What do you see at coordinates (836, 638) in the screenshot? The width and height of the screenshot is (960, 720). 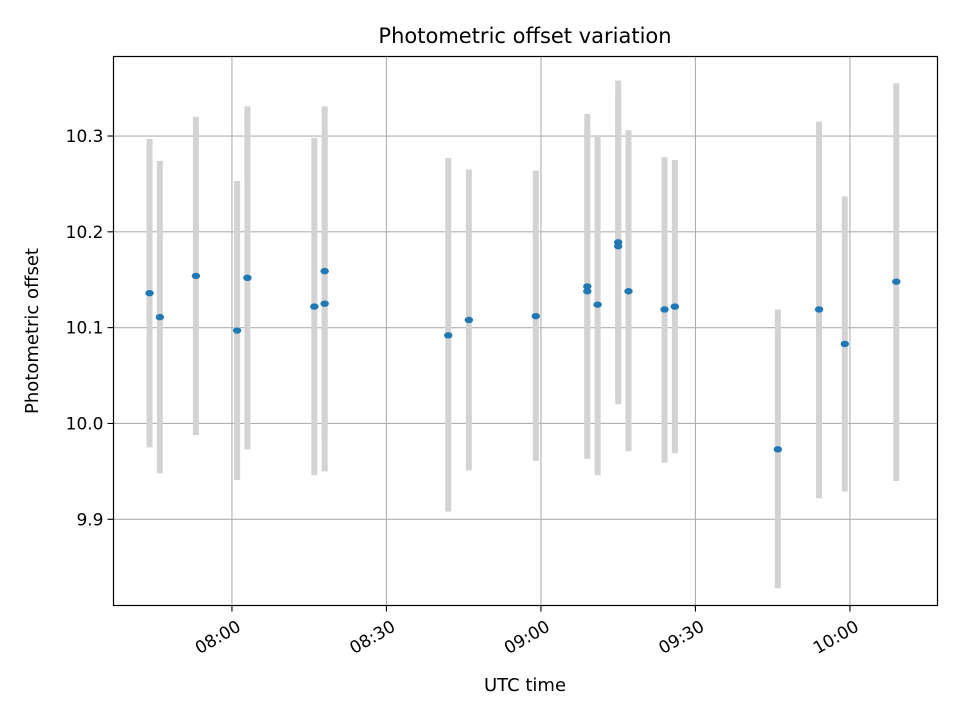 I see `x-tick-label: 10:00` at bounding box center [836, 638].